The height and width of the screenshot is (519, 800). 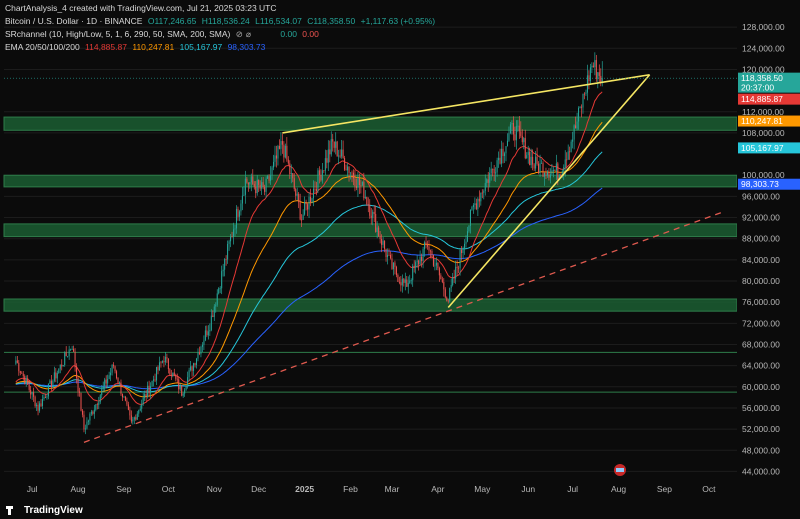 I want to click on ema100-value: 105,167.97, so click(x=201, y=47).